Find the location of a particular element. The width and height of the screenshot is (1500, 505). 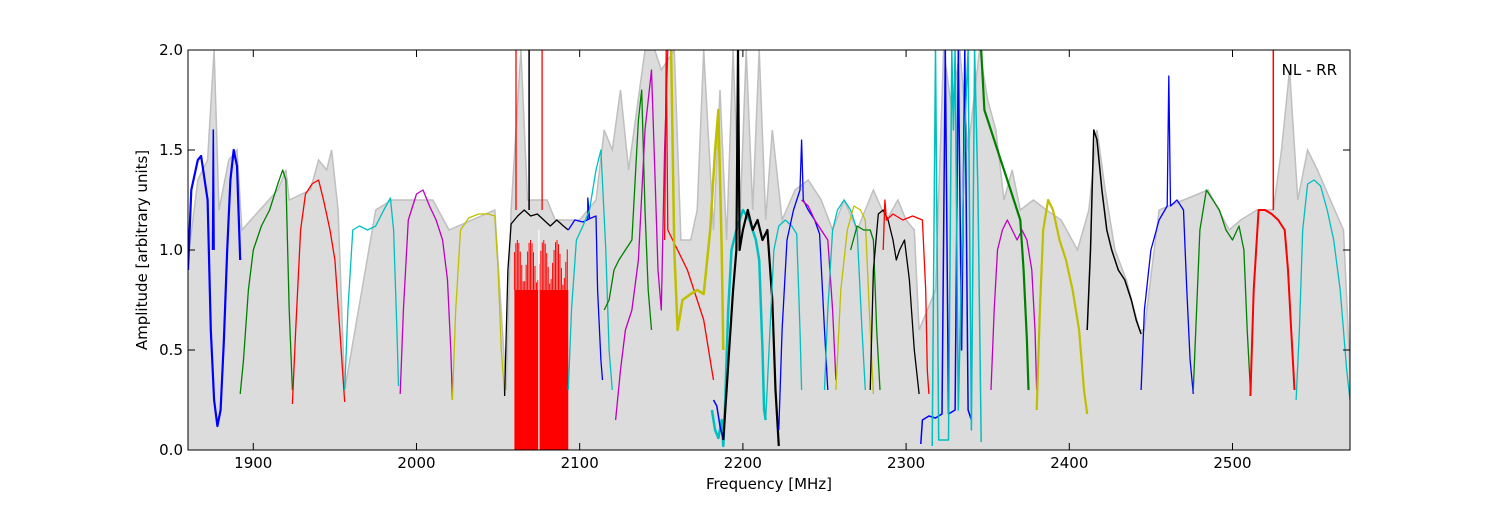

band-layer is located at coordinates (541, 340).